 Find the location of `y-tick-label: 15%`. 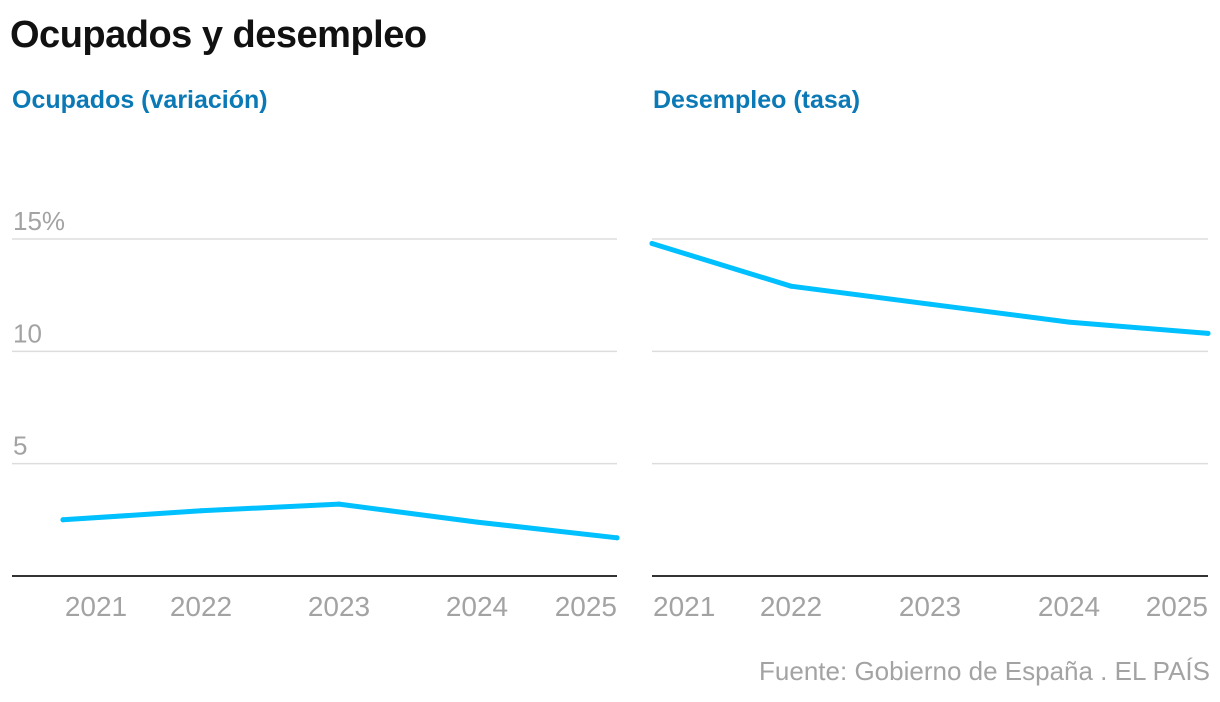

y-tick-label: 15% is located at coordinates (39, 221).